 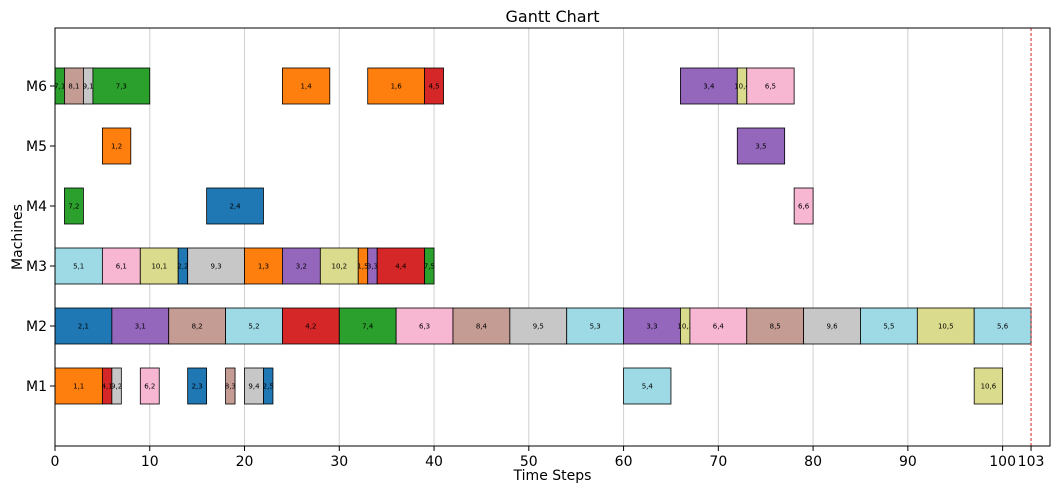 What do you see at coordinates (552, 476) in the screenshot?
I see `x-axis-label: Time Steps` at bounding box center [552, 476].